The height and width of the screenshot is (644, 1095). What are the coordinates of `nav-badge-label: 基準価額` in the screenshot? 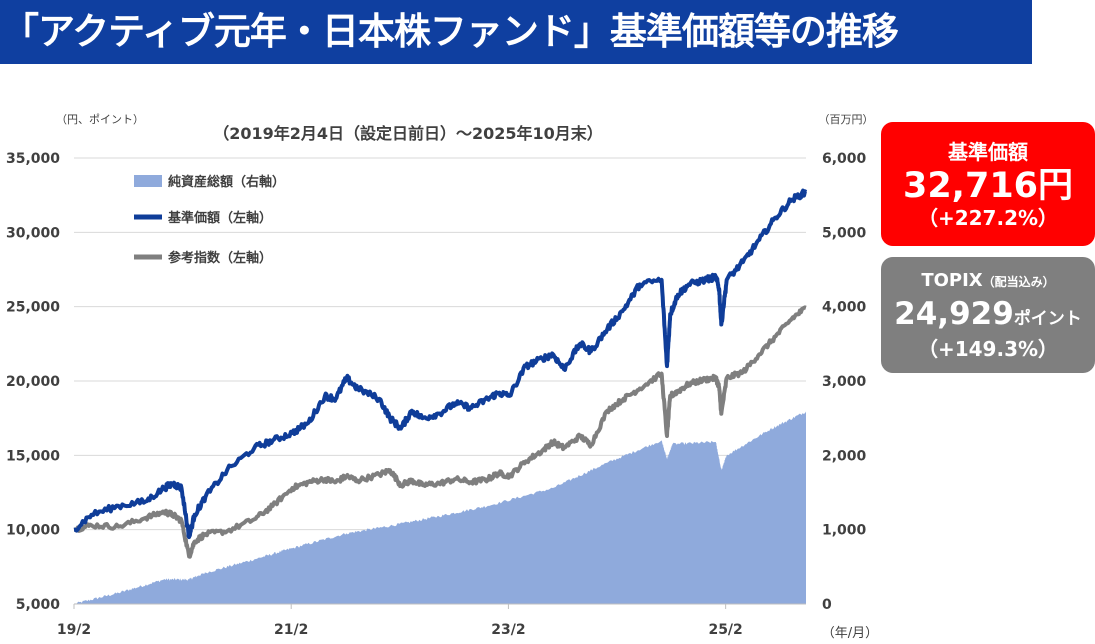 It's located at (988, 152).